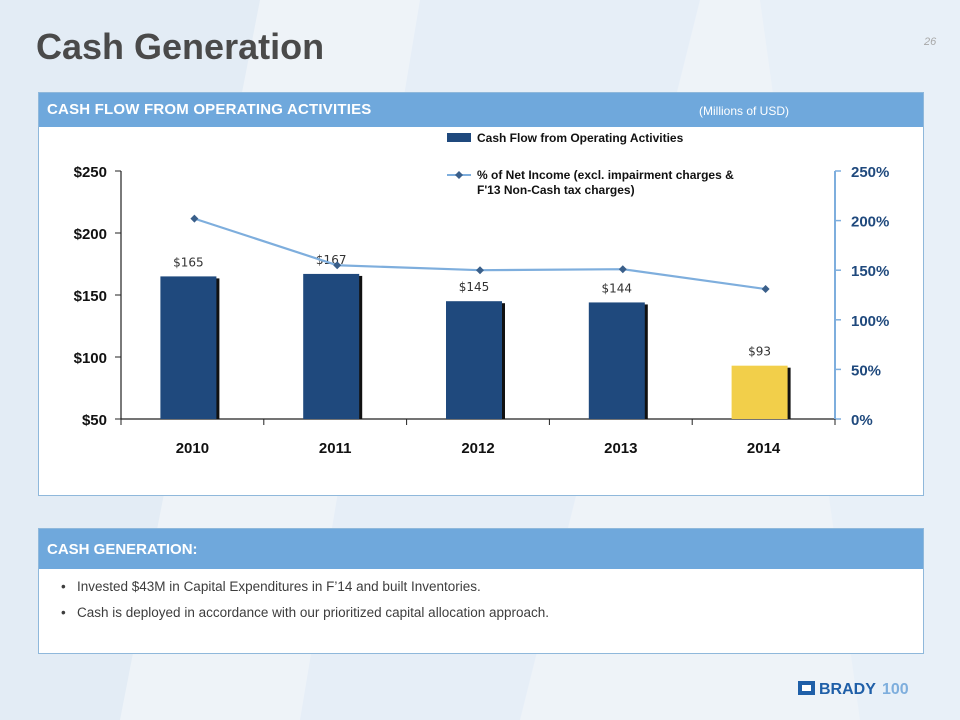 This screenshot has width=960, height=720. Describe the element at coordinates (90, 358) in the screenshot. I see `left-tick-label: $100` at that location.